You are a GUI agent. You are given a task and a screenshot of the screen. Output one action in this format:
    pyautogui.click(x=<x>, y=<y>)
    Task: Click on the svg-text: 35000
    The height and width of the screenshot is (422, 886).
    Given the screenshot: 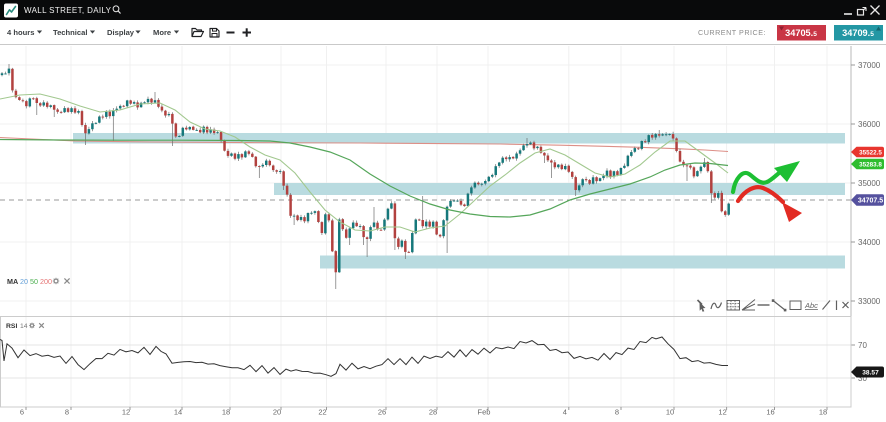 What is the action you would take?
    pyautogui.click(x=869, y=183)
    